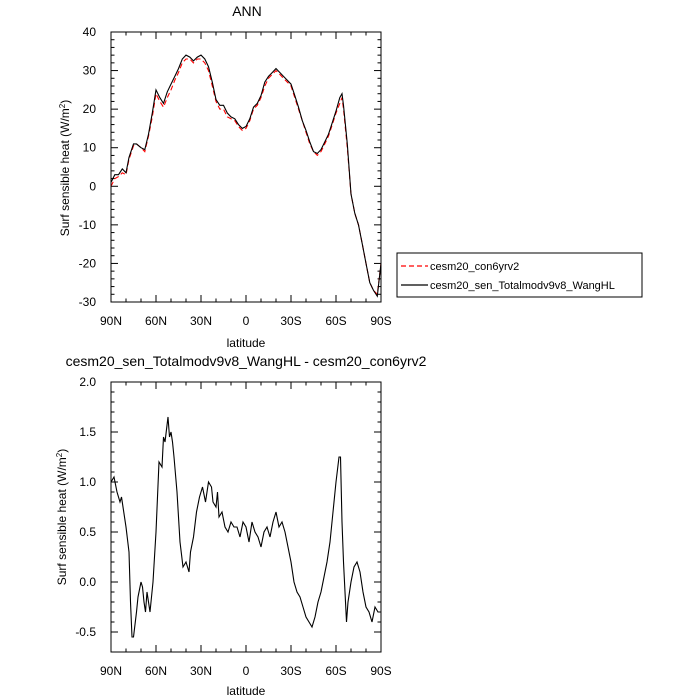 The height and width of the screenshot is (700, 700). Describe the element at coordinates (88, 263) in the screenshot. I see `top-chart-y-tick-label: -20` at that location.